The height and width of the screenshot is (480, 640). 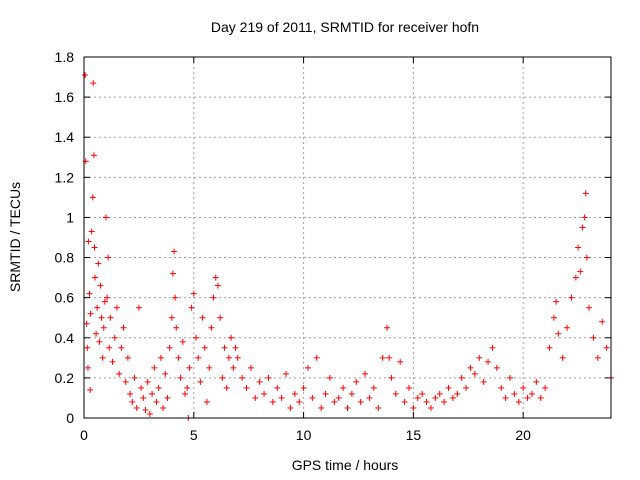 What do you see at coordinates (65, 137) in the screenshot?
I see `y-tick-label: 1.4` at bounding box center [65, 137].